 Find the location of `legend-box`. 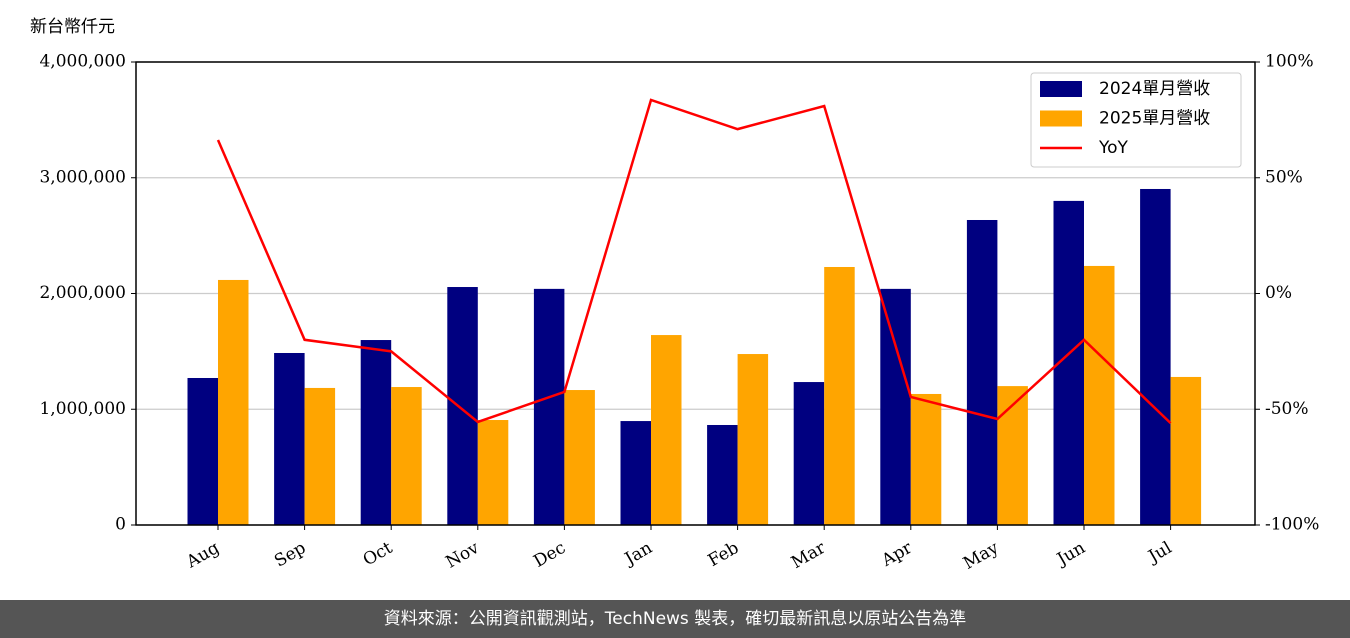

legend-box is located at coordinates (1136, 120).